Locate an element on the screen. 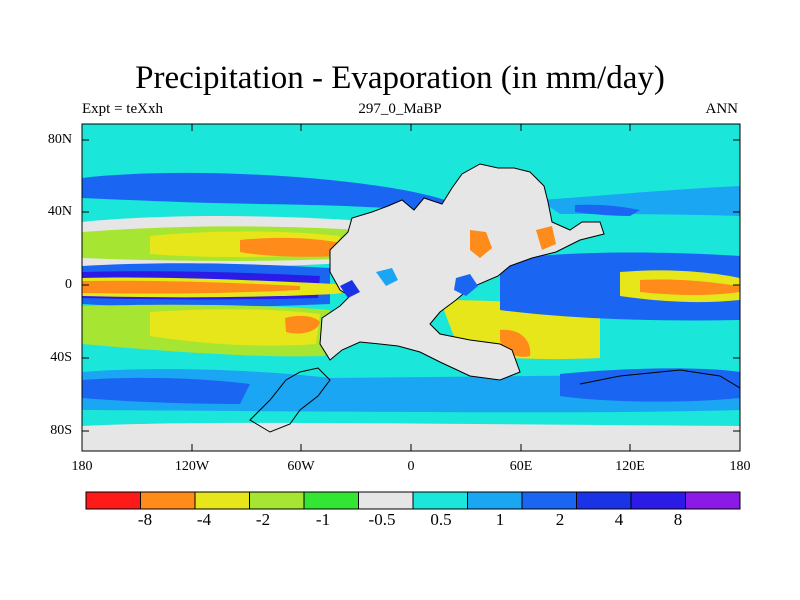 This screenshot has width=800, height=600. colorbar is located at coordinates (413, 500).